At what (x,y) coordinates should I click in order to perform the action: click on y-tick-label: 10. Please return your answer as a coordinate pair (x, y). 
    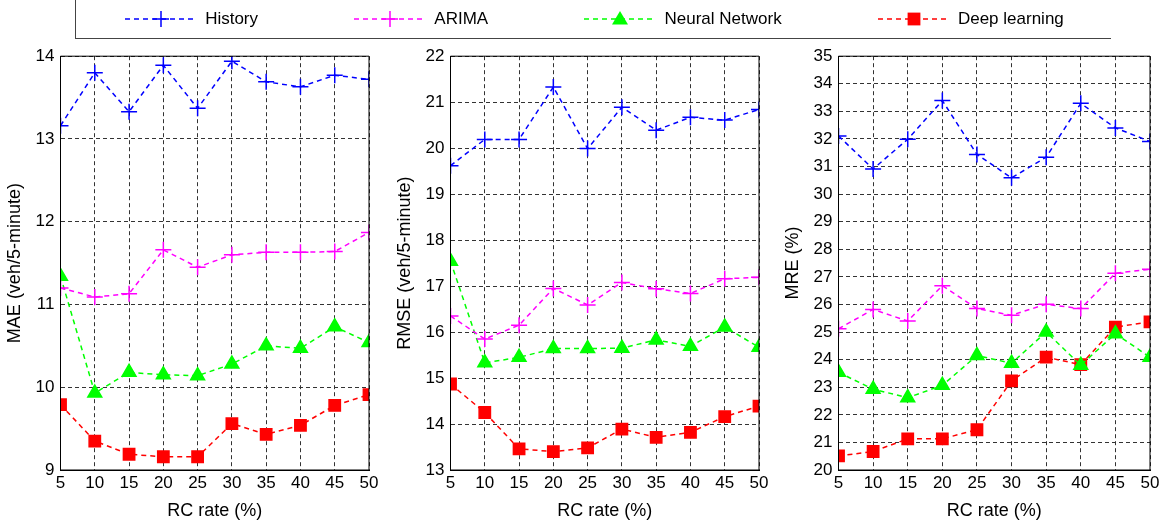
    Looking at the image, I should click on (45, 386).